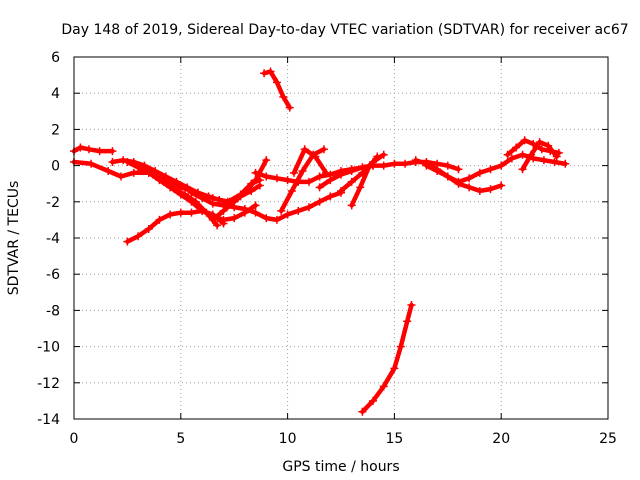 The height and width of the screenshot is (480, 640). I want to click on y-tick-label: -6, so click(53, 275).